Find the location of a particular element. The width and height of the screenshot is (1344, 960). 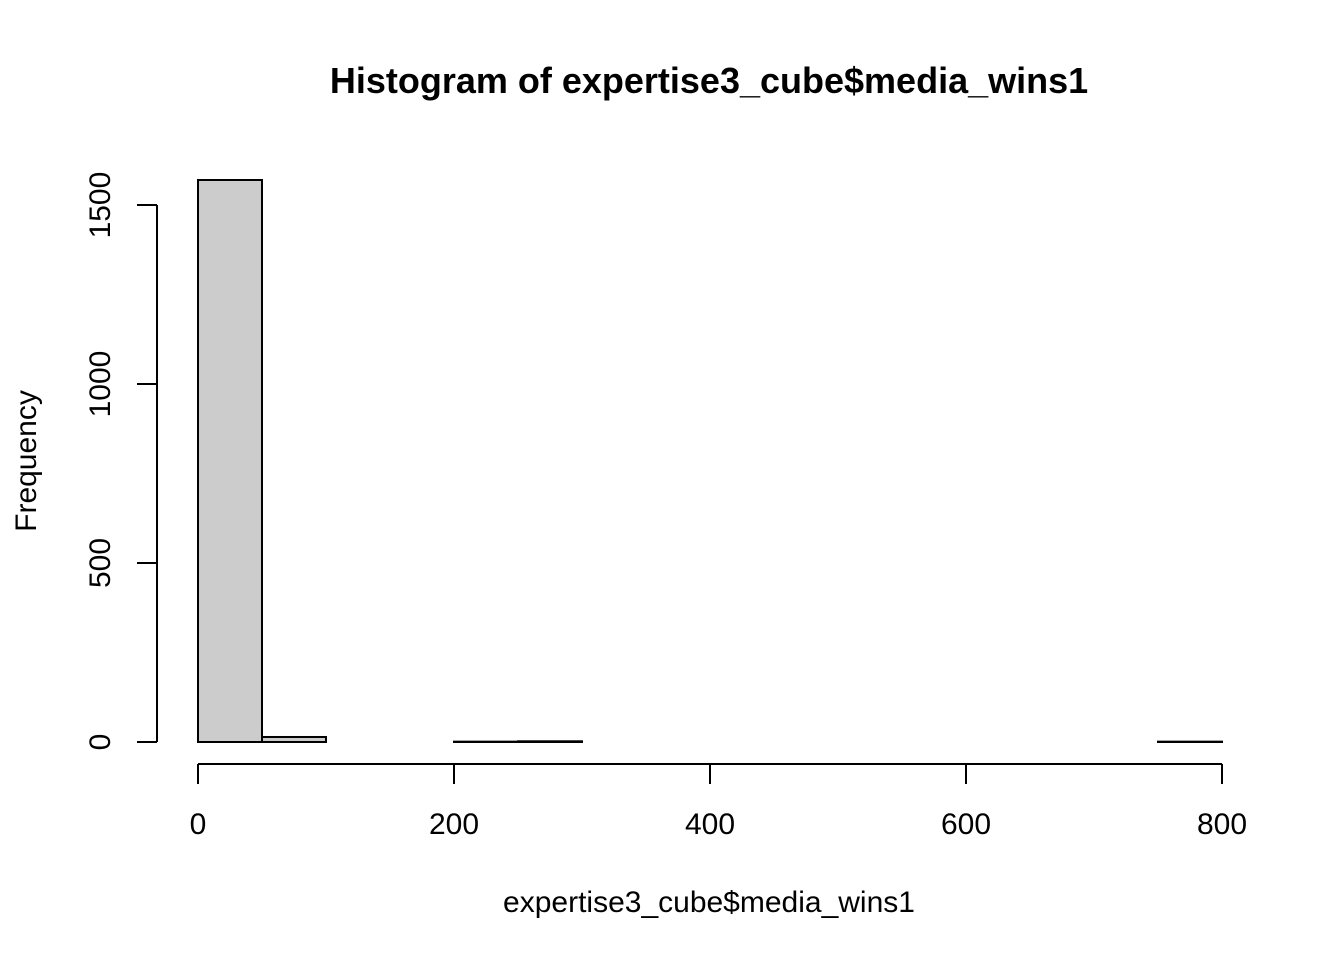

y-axis-ticks: 0 500 1000 1500 is located at coordinates (120, 461).